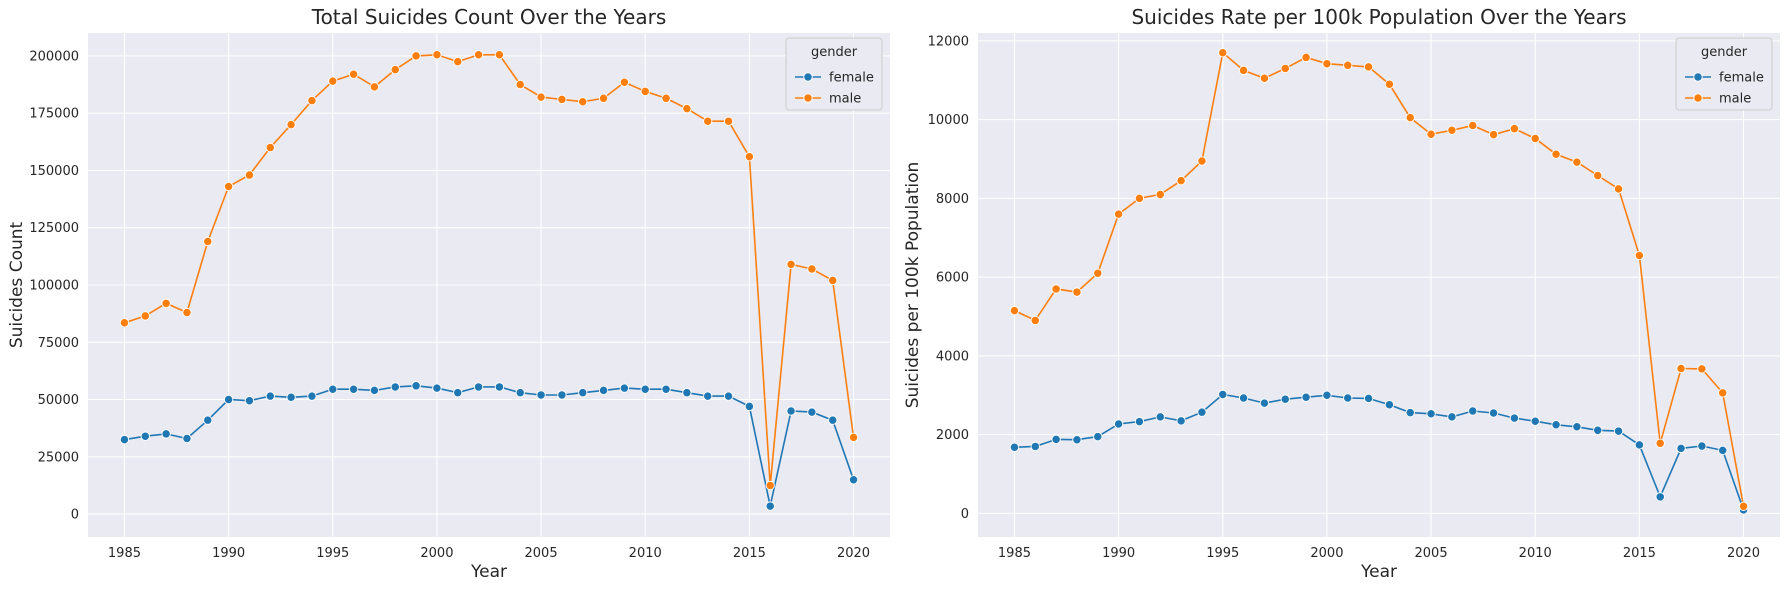  What do you see at coordinates (541, 553) in the screenshot?
I see `x-tick-label: 2005` at bounding box center [541, 553].